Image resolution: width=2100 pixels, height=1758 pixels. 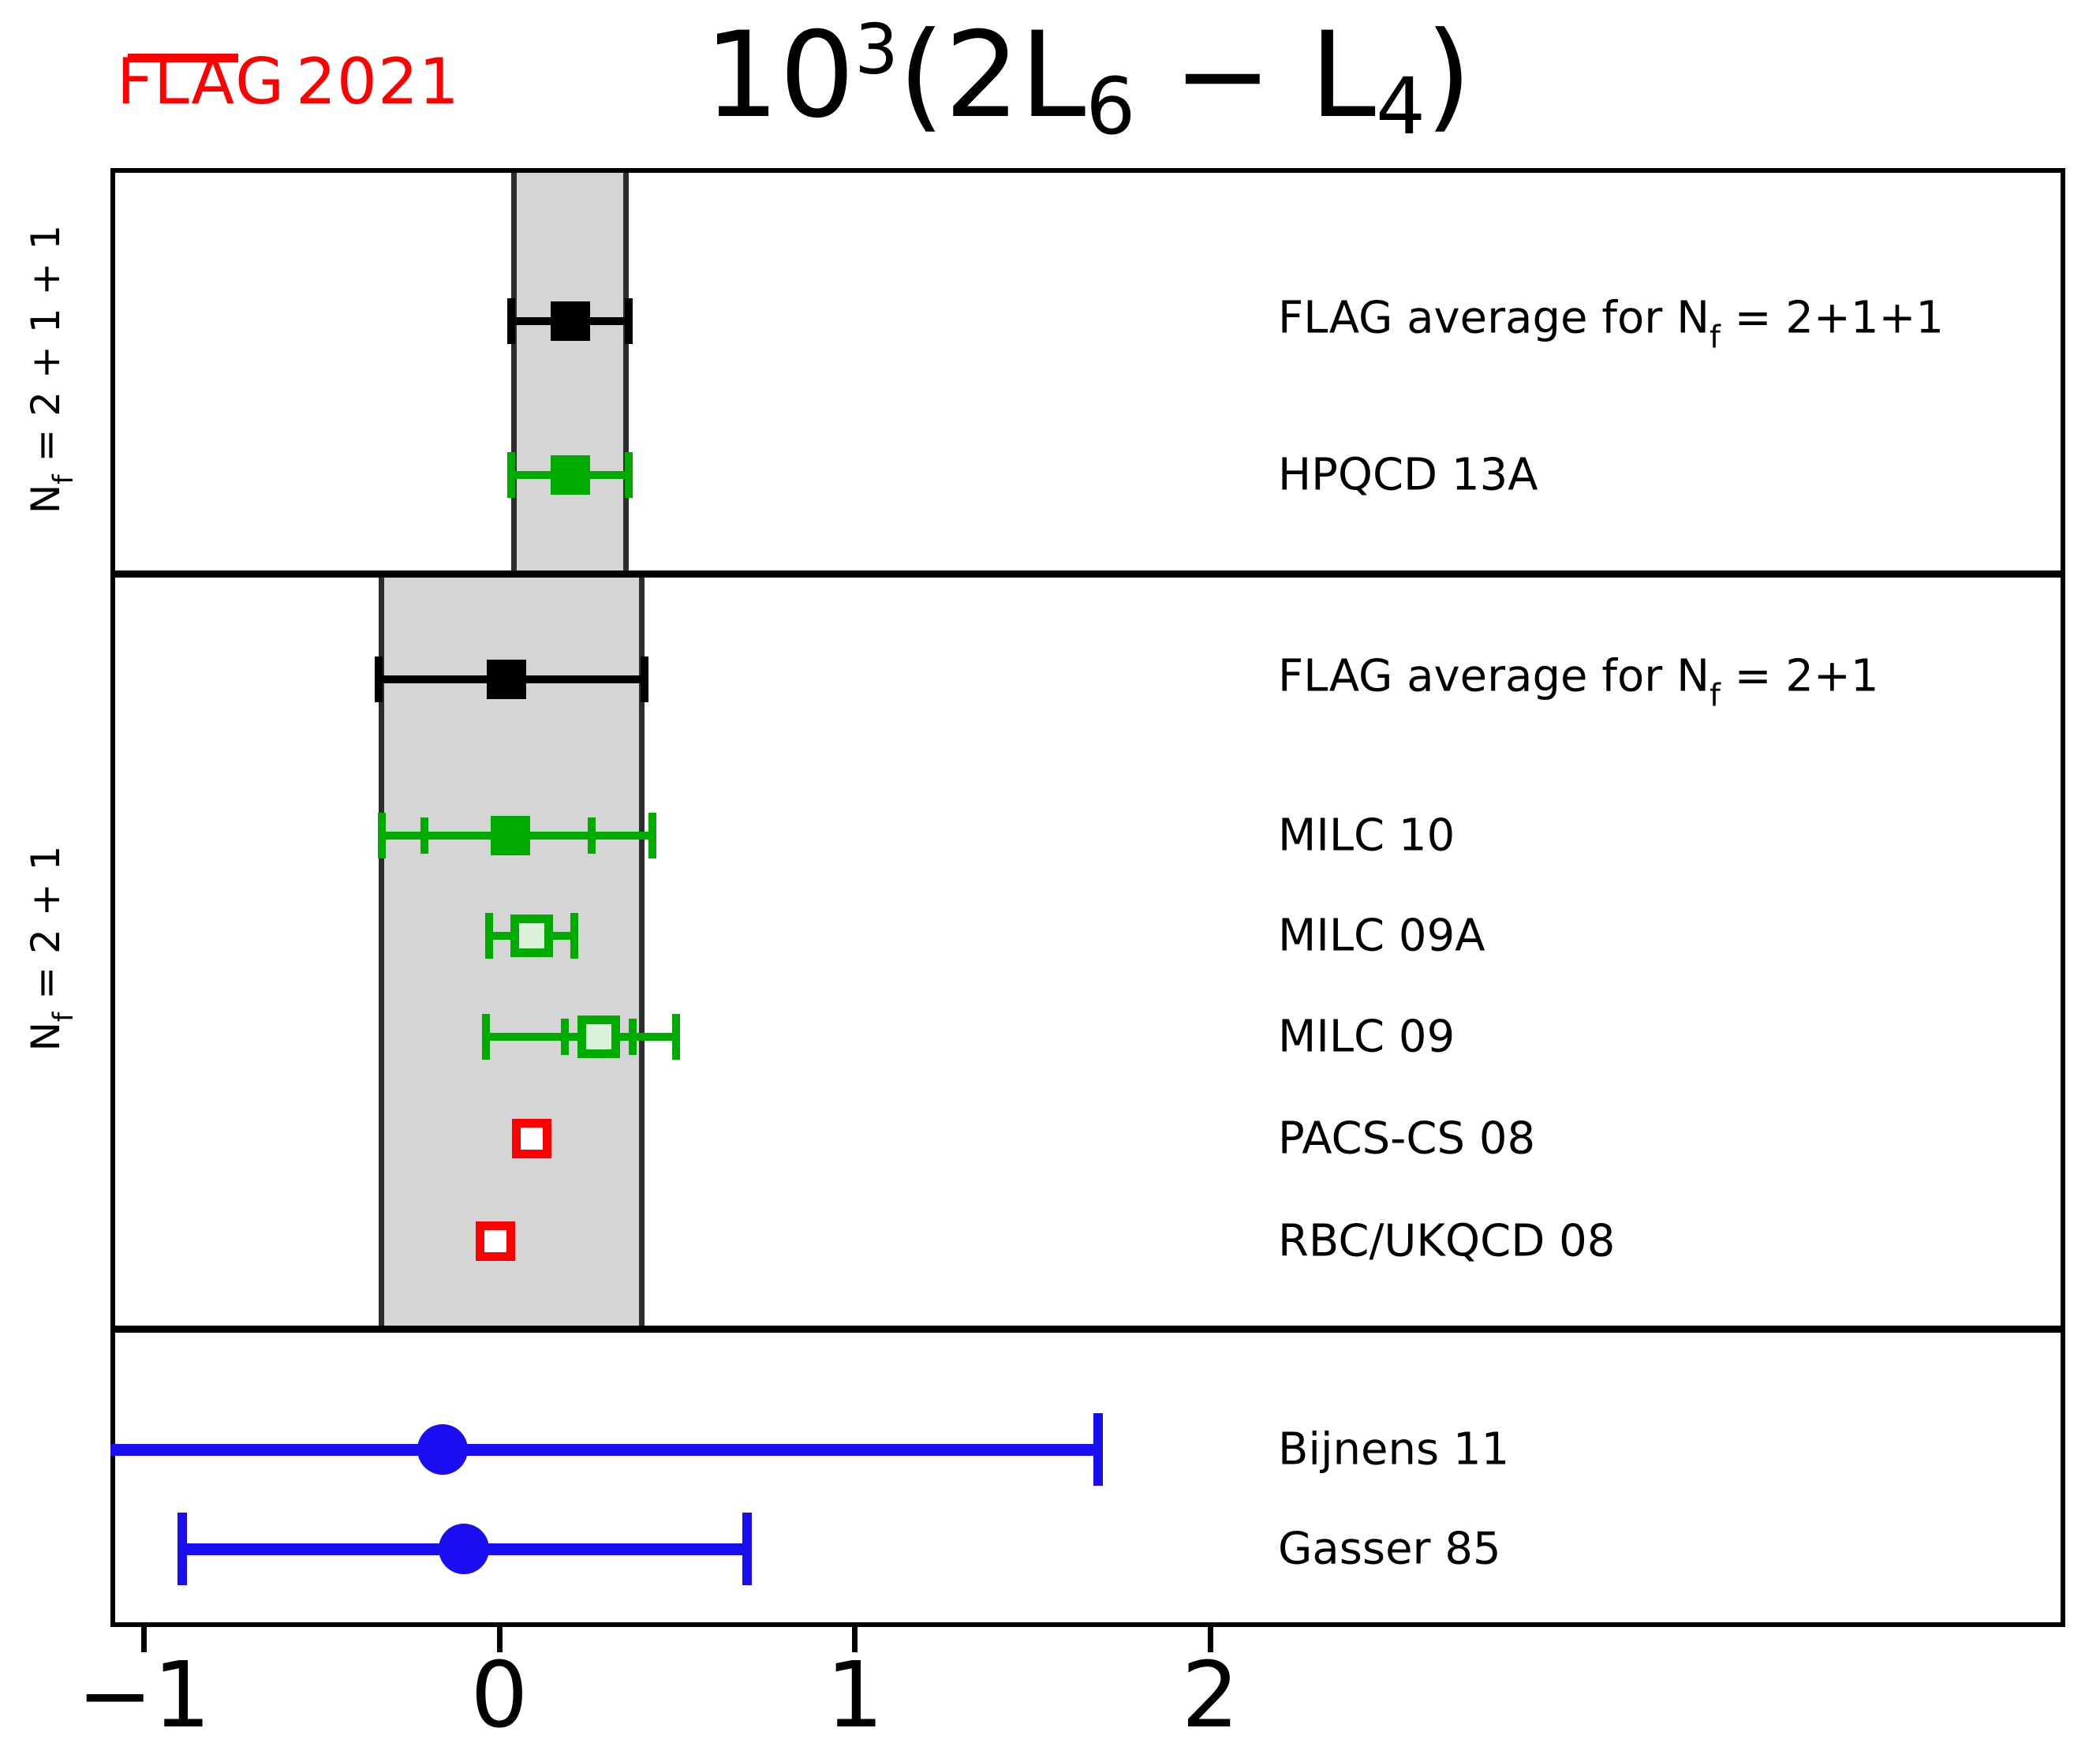 I want to click on flag-2021-logo: FLAG 2021, so click(x=288, y=82).